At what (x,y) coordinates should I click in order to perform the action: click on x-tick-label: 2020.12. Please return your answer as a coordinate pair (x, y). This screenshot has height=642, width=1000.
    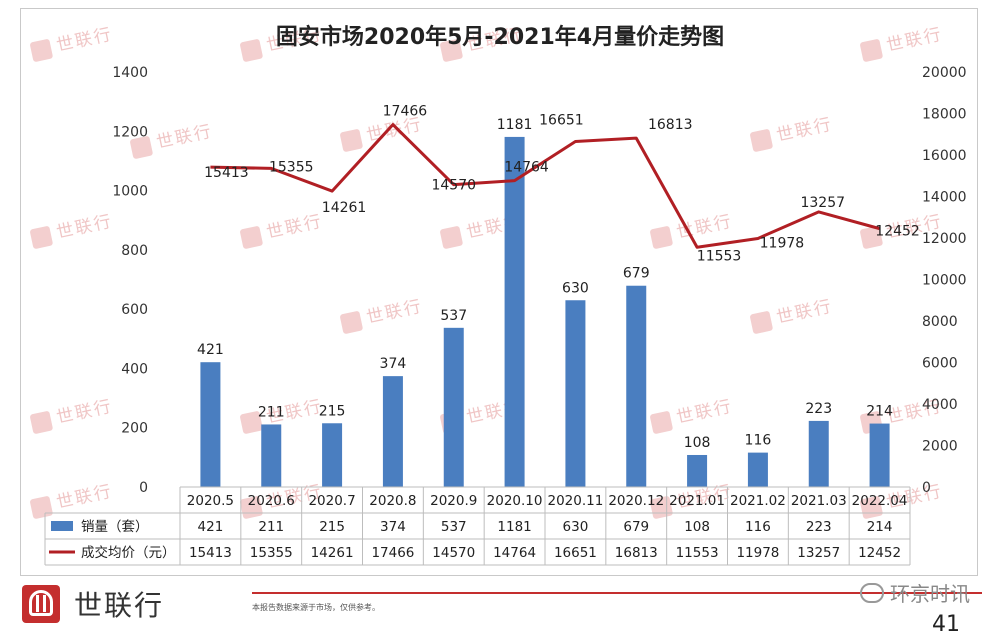
    Looking at the image, I should click on (636, 501).